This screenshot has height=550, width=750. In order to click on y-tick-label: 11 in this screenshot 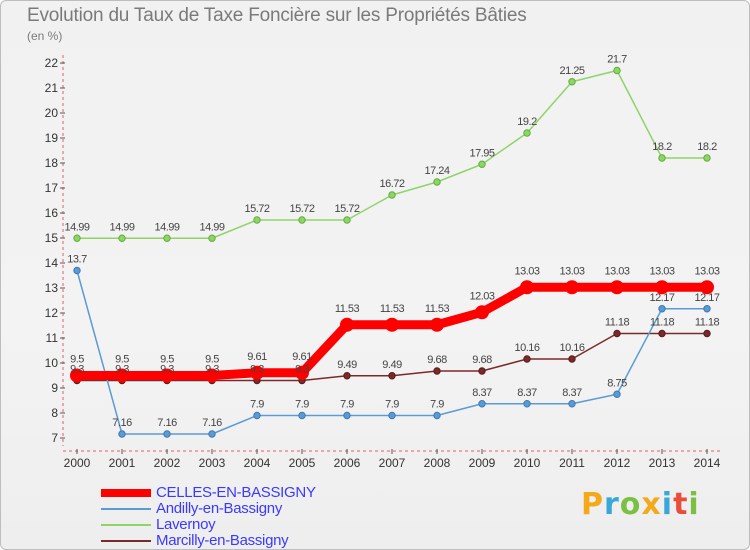, I will do `click(52, 338)`.